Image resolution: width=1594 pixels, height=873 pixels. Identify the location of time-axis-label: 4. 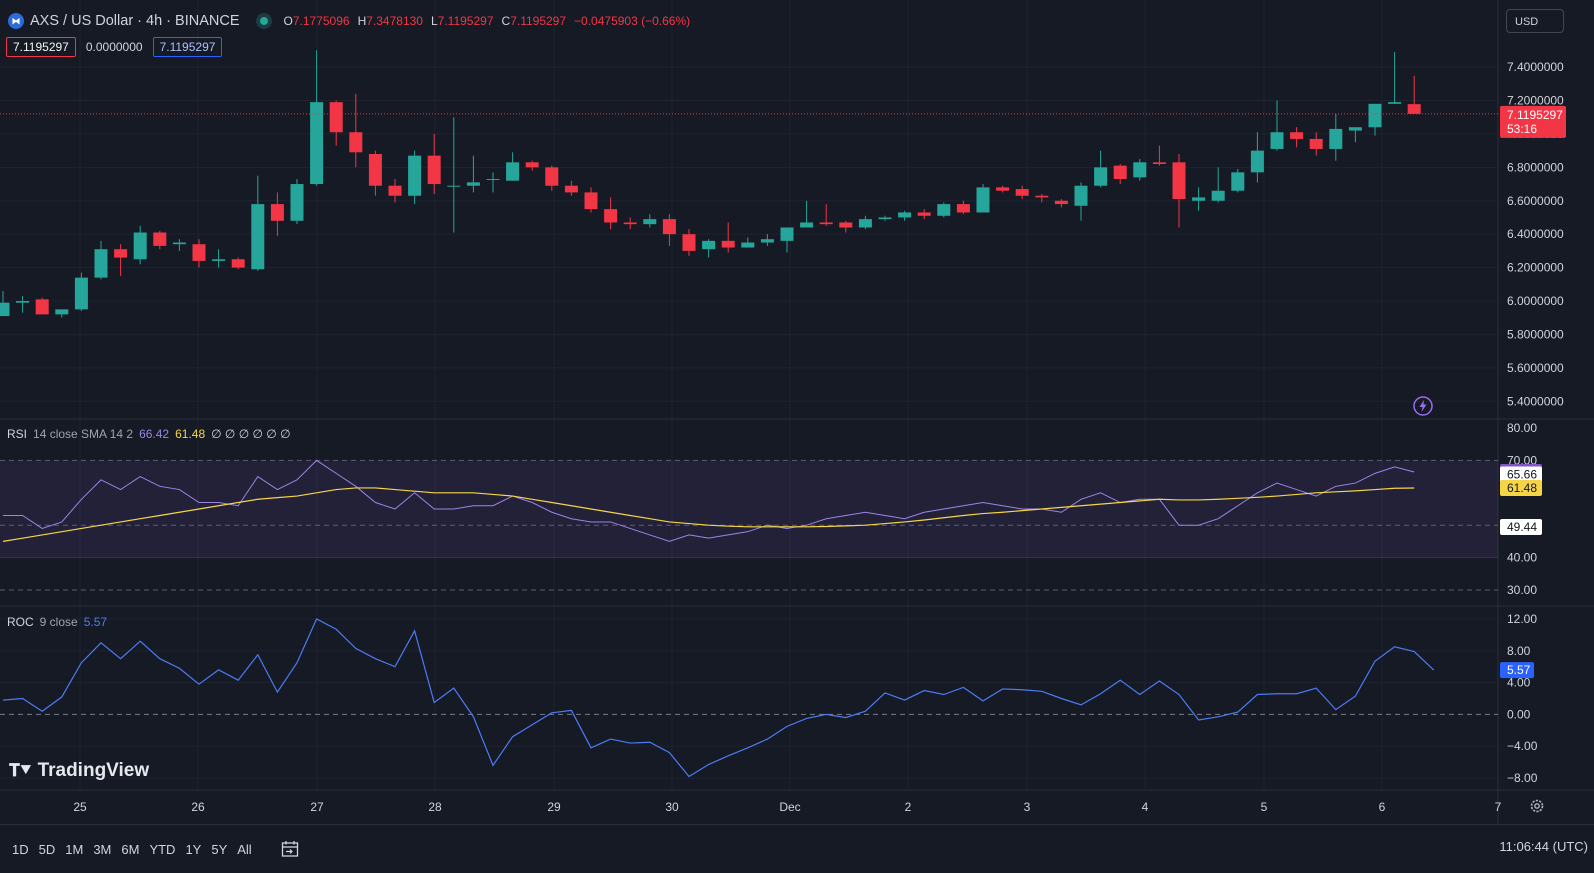
(1145, 807).